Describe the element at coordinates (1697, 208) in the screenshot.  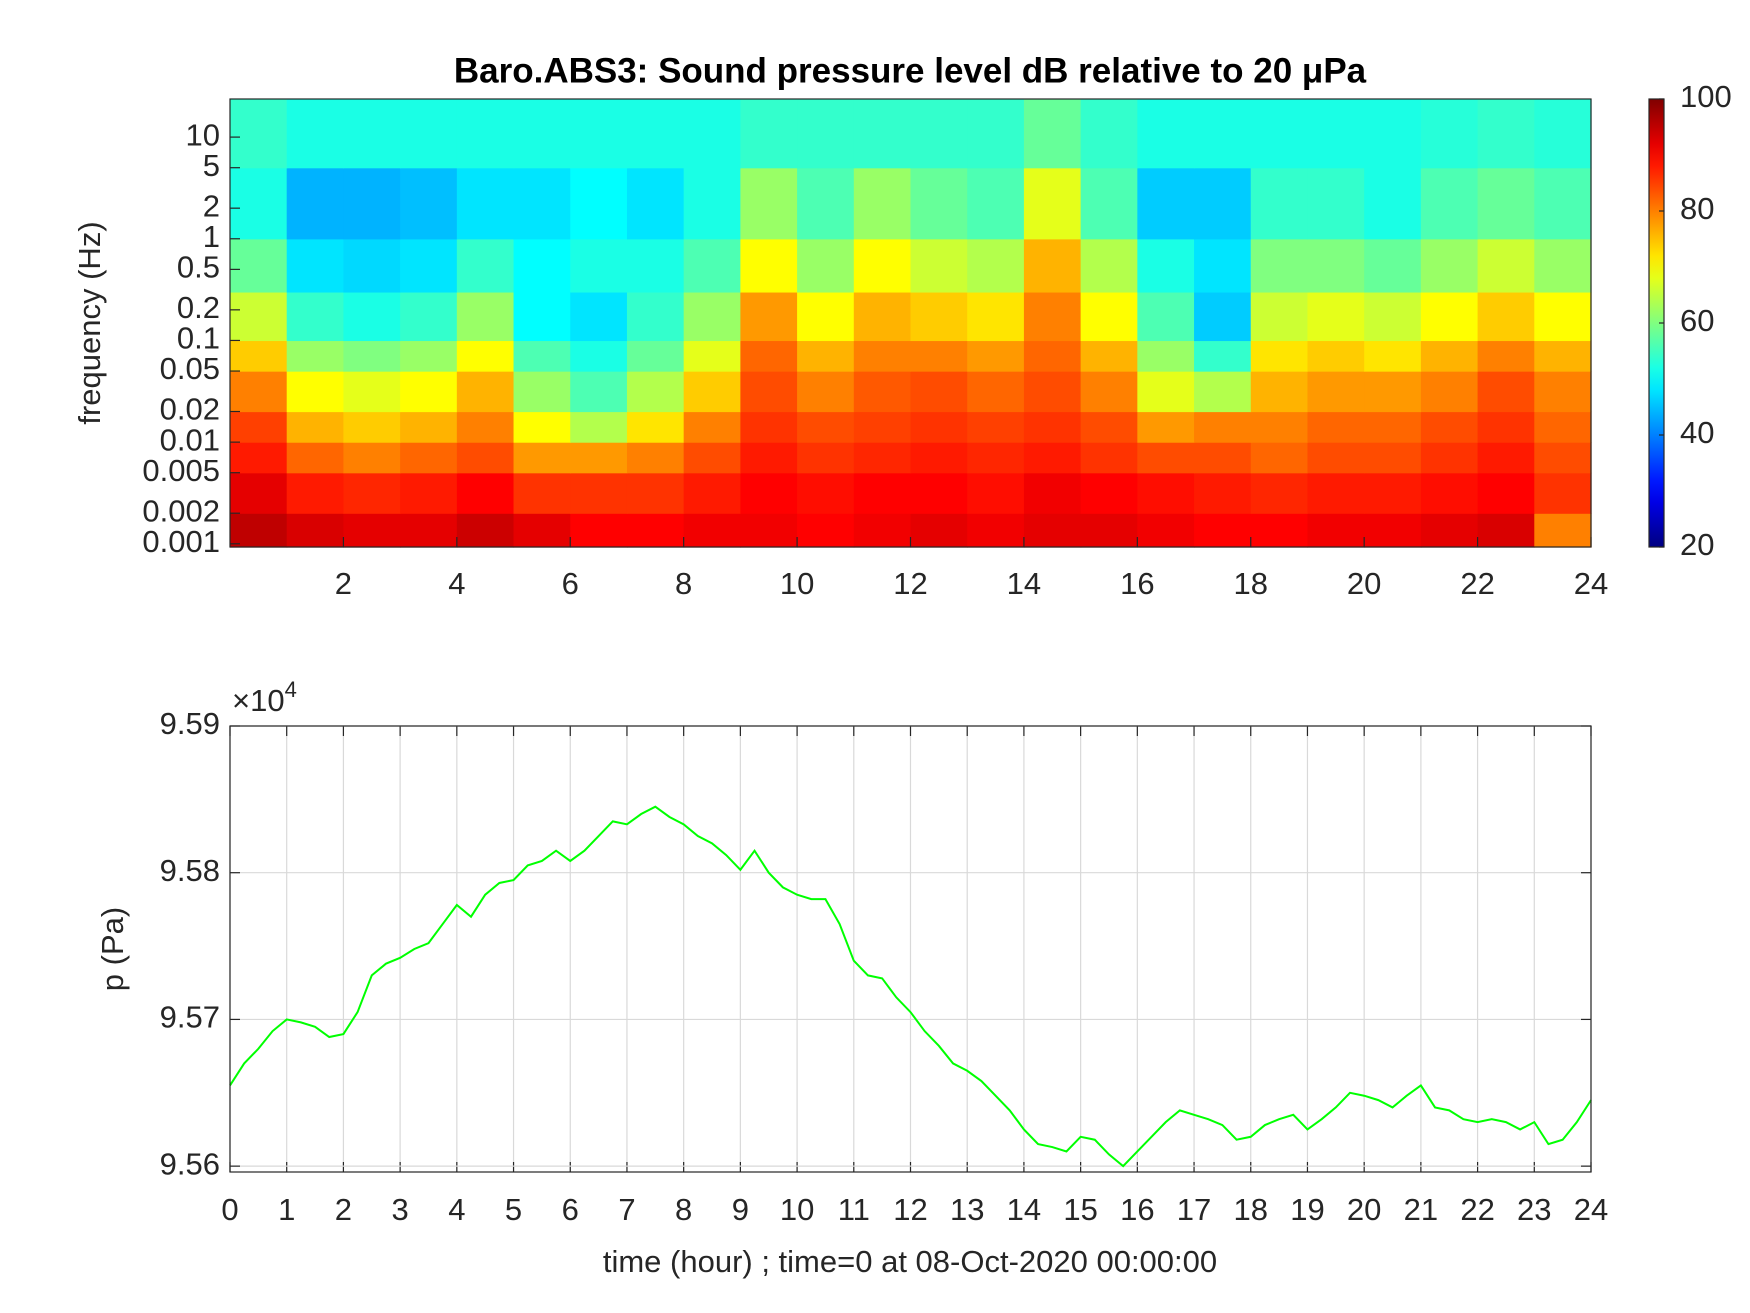
I see `colorbar-tick-label: 80` at that location.